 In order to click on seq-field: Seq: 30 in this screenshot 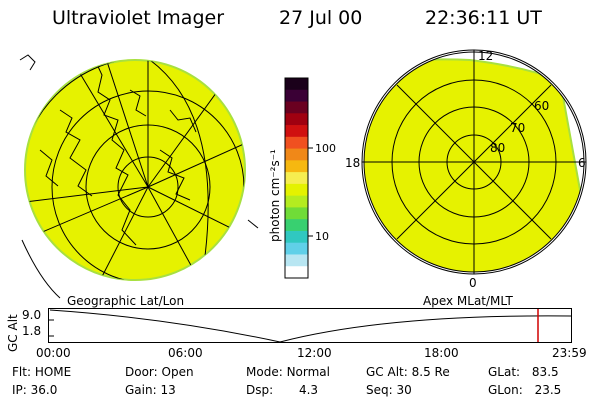, I will do `click(389, 390)`.